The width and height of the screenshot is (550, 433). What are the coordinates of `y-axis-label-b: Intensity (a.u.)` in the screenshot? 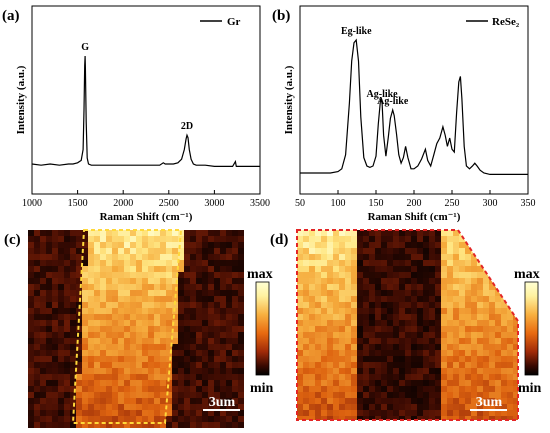 It's located at (289, 99).